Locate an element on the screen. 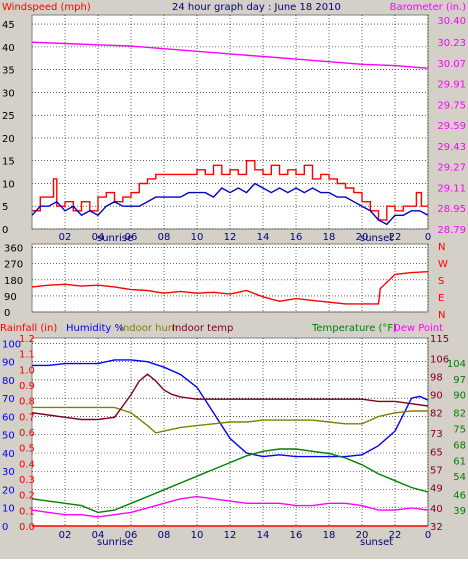  humidity-label: Humidity % is located at coordinates (95, 328).